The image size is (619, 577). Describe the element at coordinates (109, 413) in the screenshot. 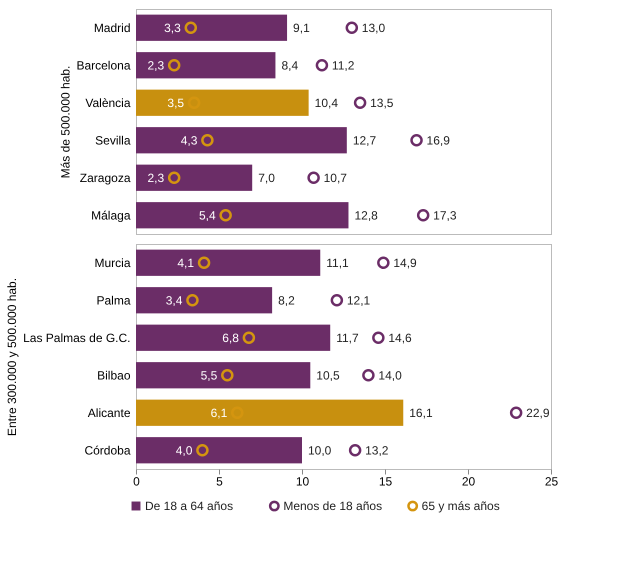

I see `y-tick-label: Alicante` at that location.